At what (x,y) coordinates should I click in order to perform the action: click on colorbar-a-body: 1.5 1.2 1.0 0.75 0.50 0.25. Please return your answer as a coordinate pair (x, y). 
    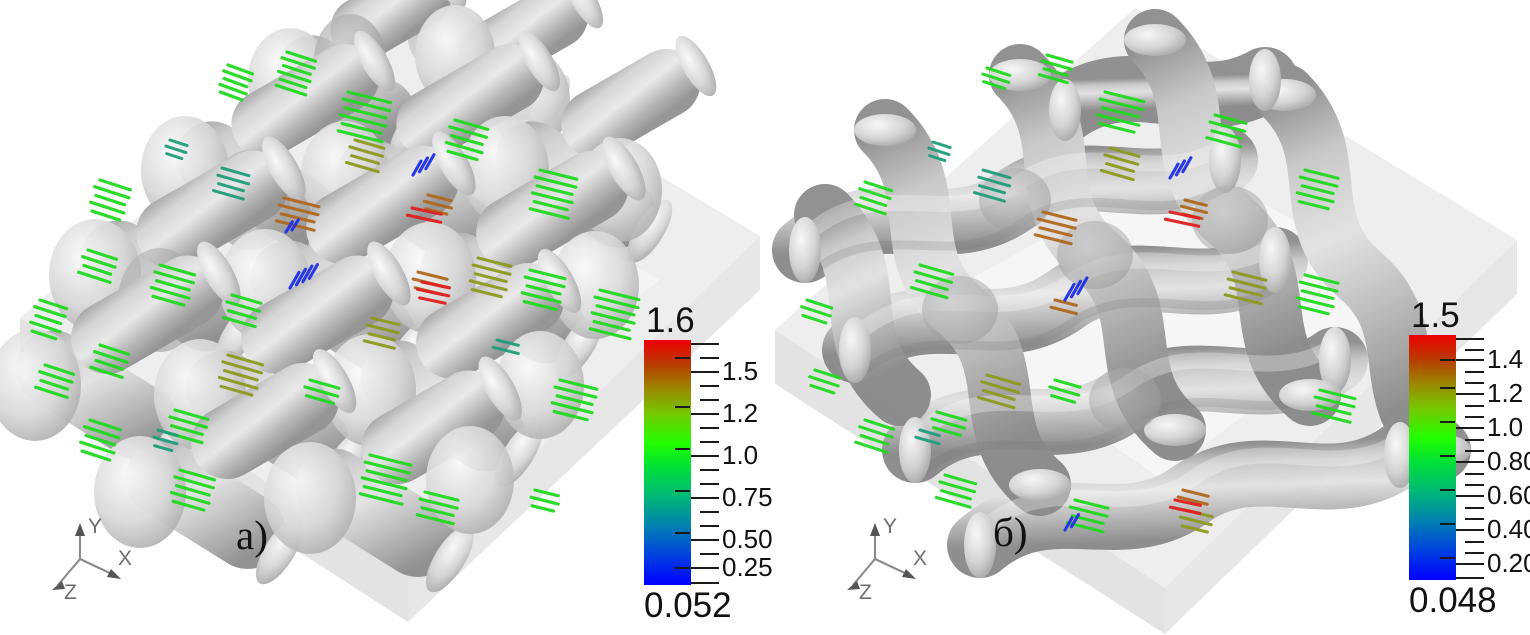
    Looking at the image, I should click on (708, 462).